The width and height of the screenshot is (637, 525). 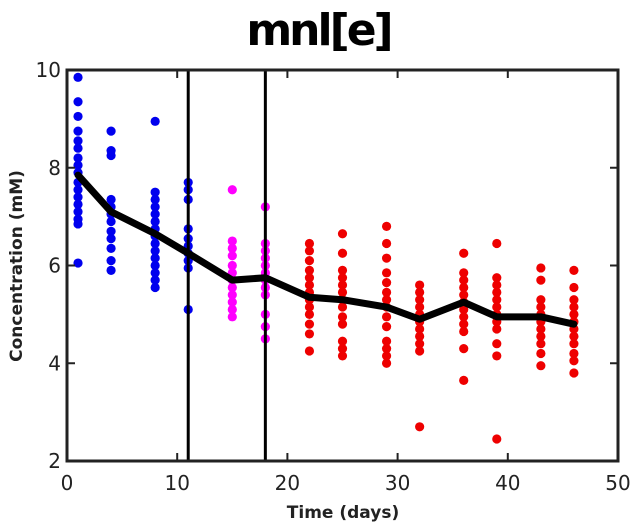 I want to click on x-tick-label: 10, so click(x=176, y=483).